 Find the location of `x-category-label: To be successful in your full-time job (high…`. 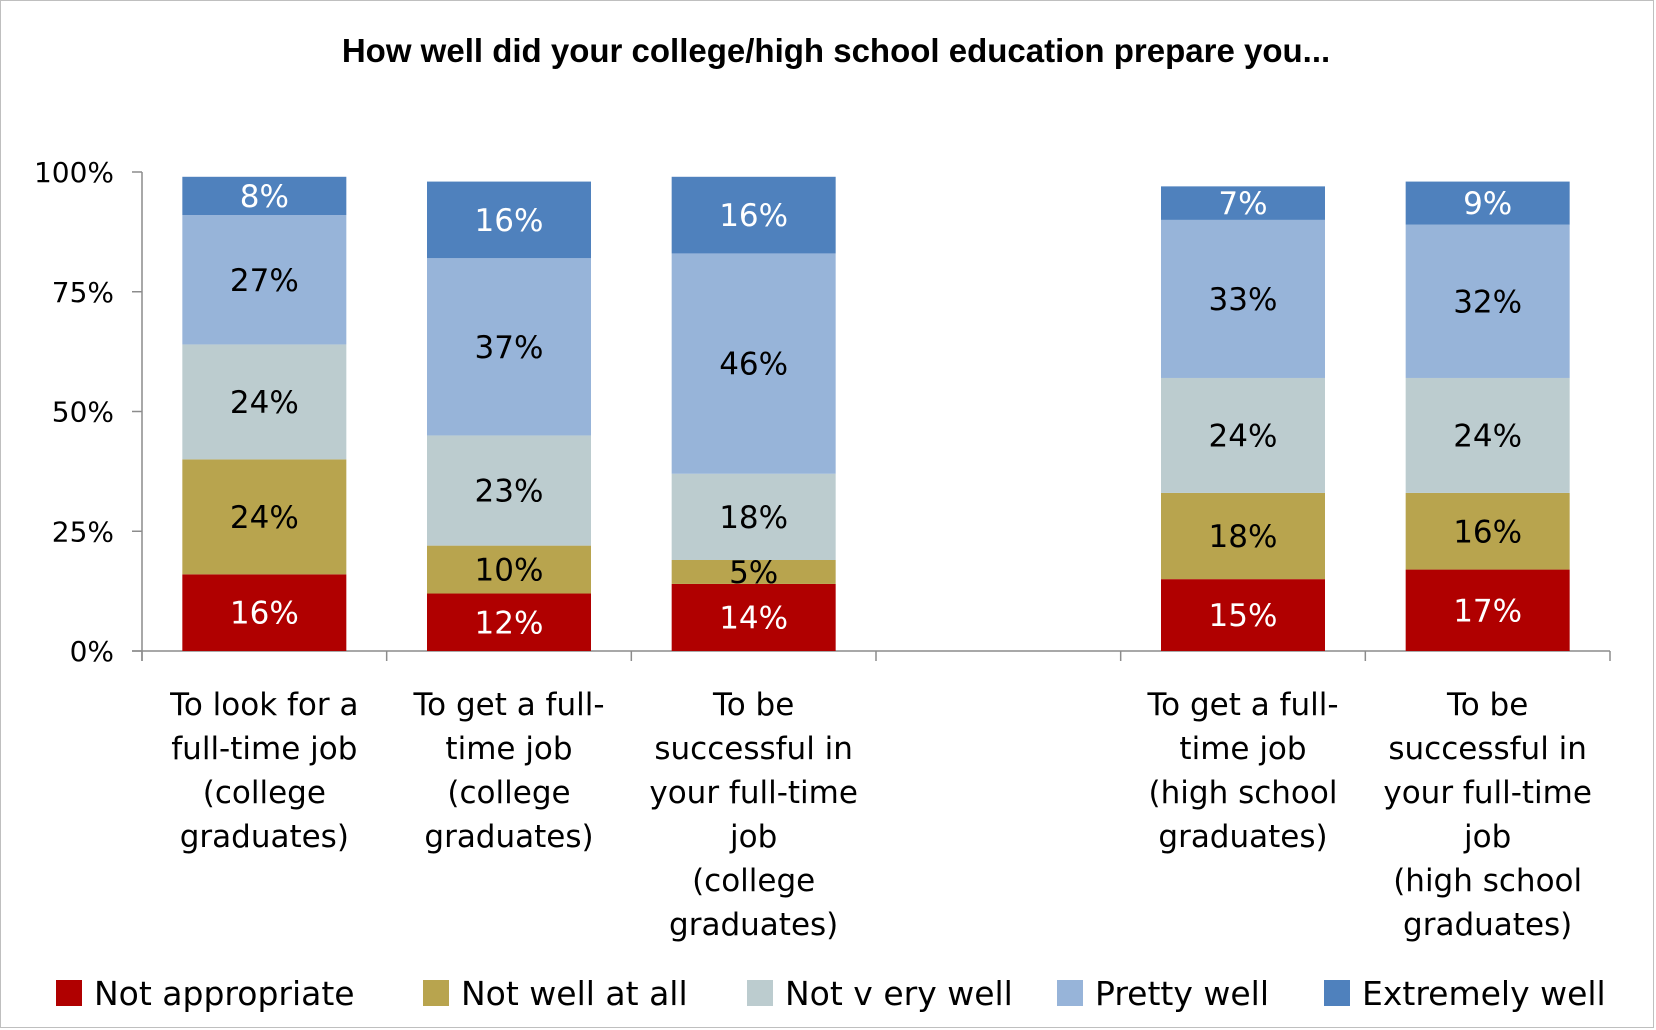

x-category-label: To be successful in your full-time job (high… is located at coordinates (1487, 815).